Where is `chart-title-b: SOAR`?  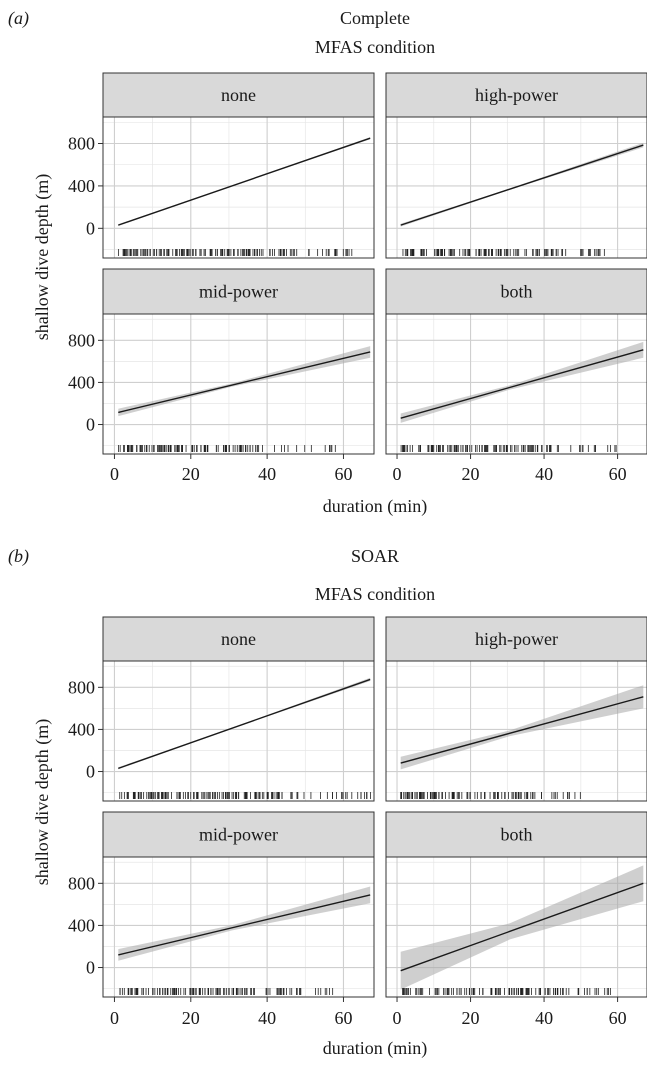 chart-title-b: SOAR is located at coordinates (375, 556).